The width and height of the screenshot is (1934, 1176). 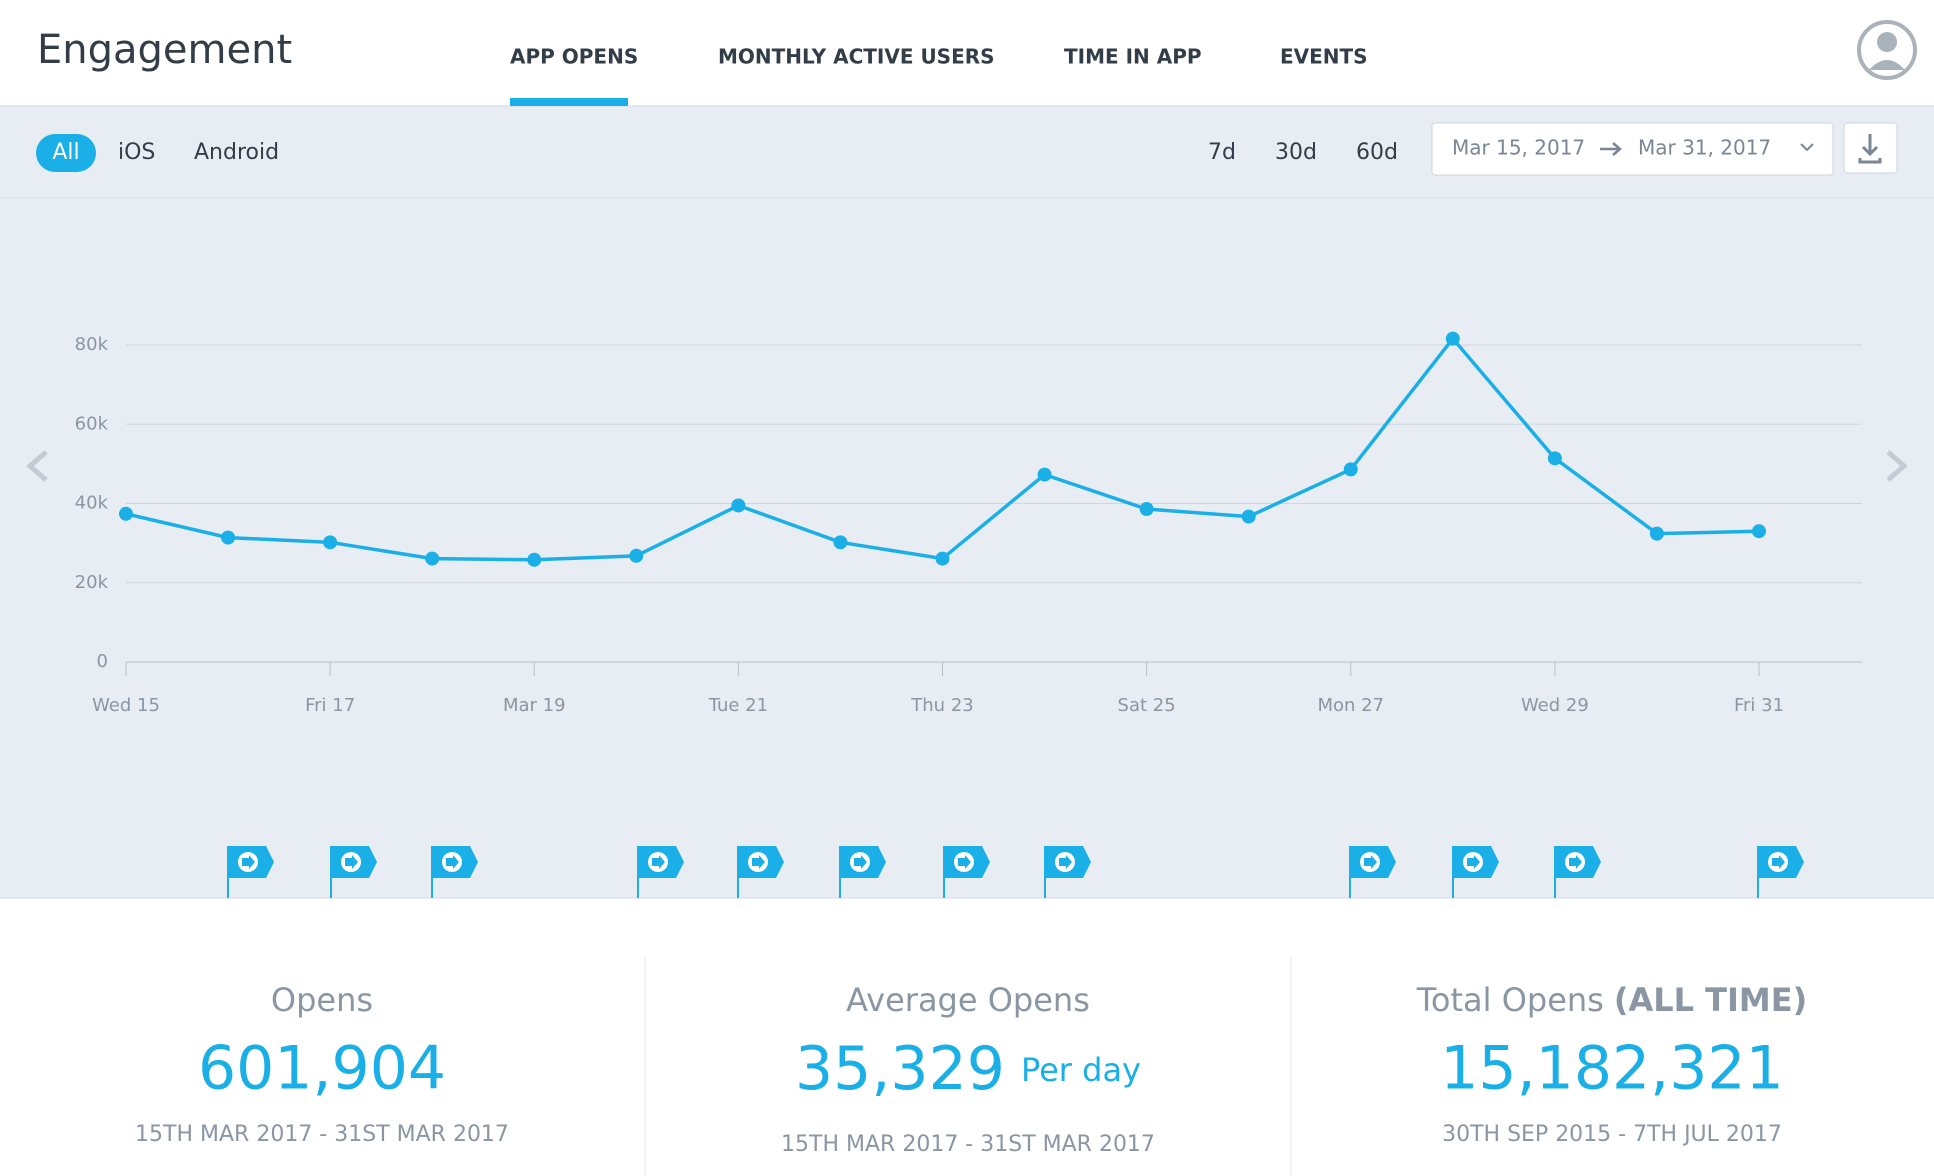 What do you see at coordinates (1807, 147) in the screenshot?
I see `dropdown-caret` at bounding box center [1807, 147].